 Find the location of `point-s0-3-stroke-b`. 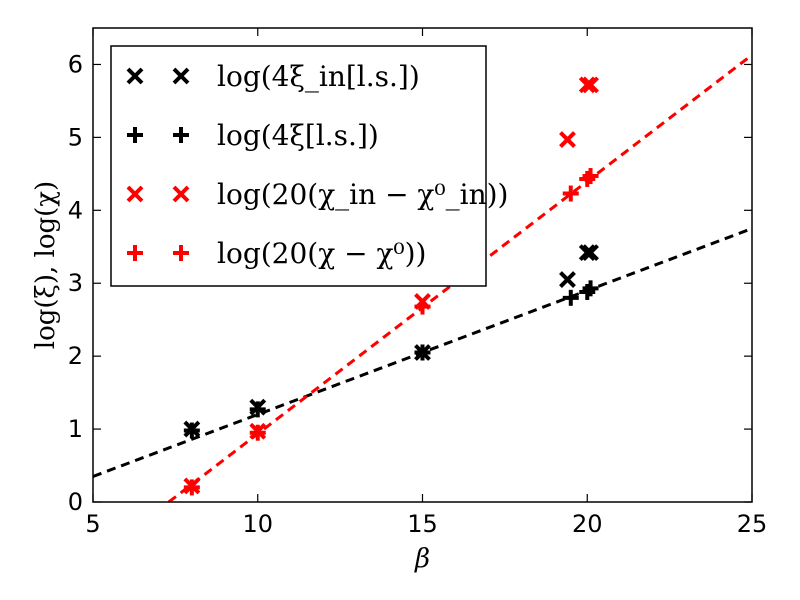

point-s0-3-stroke-b is located at coordinates (567, 279).